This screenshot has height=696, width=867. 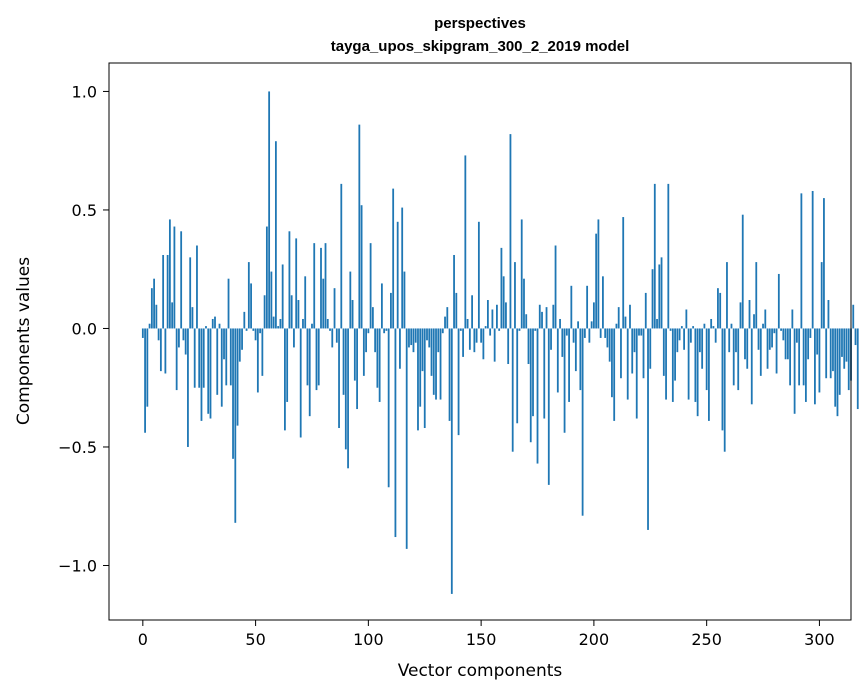 What do you see at coordinates (819, 639) in the screenshot?
I see `x-tick-label: 300` at bounding box center [819, 639].